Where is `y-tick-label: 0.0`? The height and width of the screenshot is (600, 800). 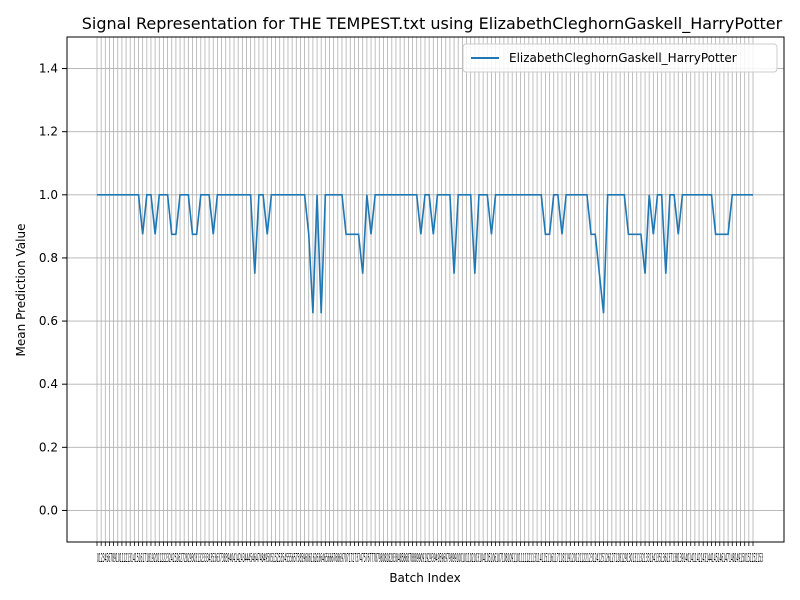 y-tick-label: 0.0 is located at coordinates (48, 510).